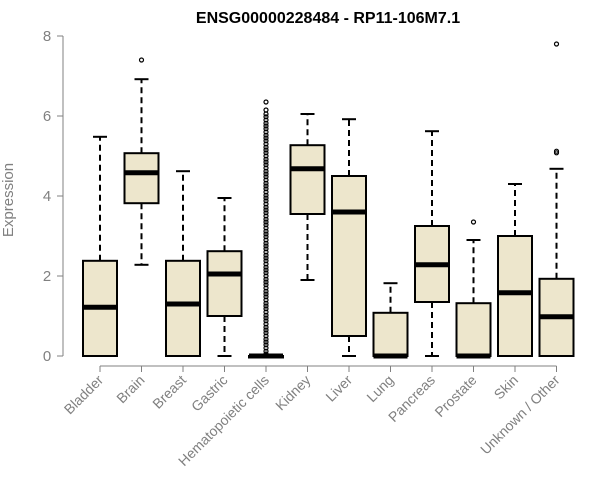  I want to click on y-tick-label: 8, so click(47, 36).